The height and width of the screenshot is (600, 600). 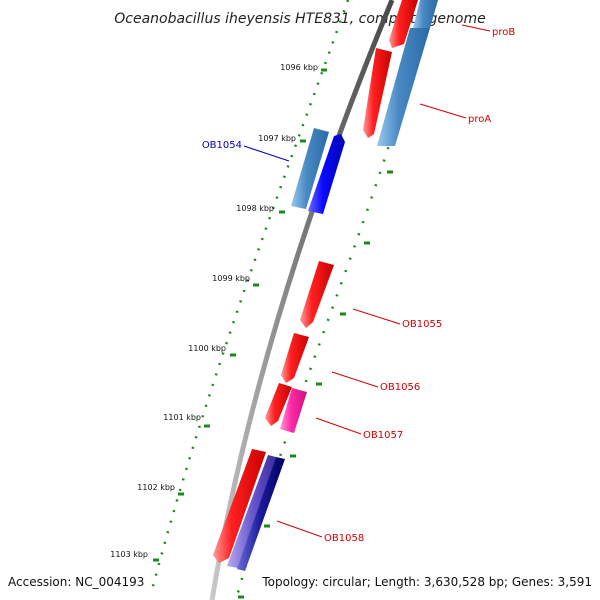 I want to click on cog-bar-ob1058-purple, so click(x=251, y=511).